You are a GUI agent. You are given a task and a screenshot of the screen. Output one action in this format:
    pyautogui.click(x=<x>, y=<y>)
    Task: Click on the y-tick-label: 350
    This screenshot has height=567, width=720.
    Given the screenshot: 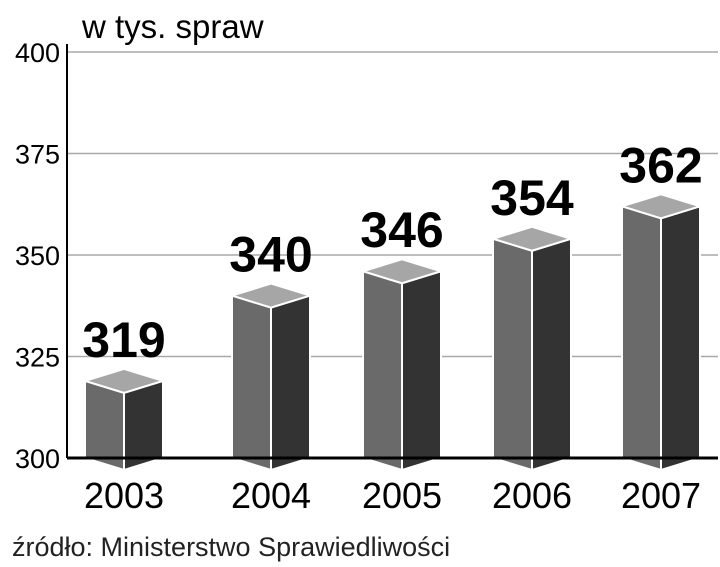 What is the action you would take?
    pyautogui.click(x=37, y=256)
    